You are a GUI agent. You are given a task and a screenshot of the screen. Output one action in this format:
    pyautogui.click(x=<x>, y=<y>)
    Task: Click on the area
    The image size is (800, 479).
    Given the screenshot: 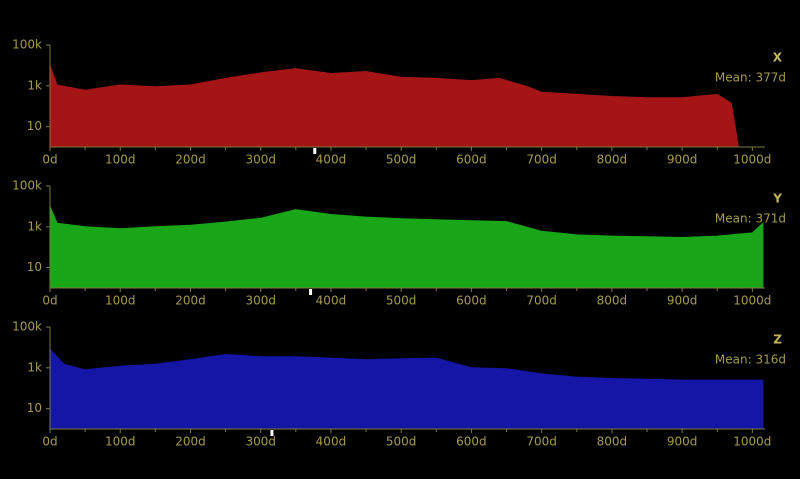 What is the action you would take?
    pyautogui.click(x=394, y=106)
    